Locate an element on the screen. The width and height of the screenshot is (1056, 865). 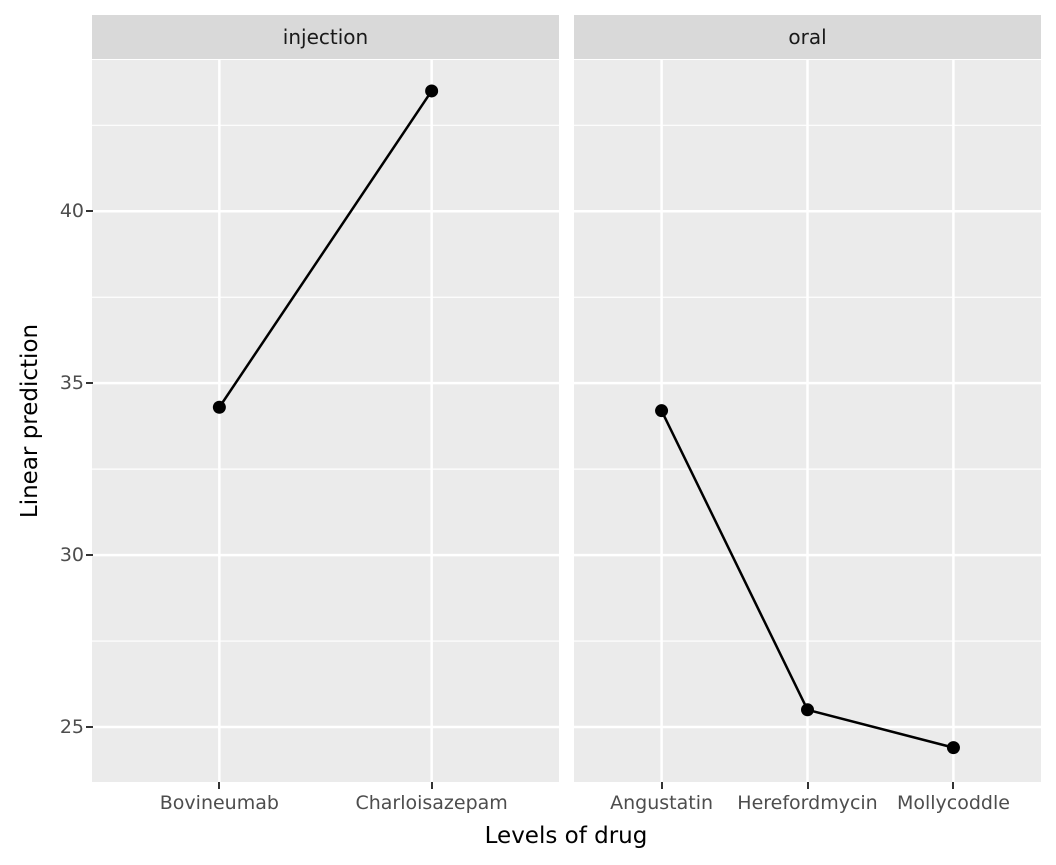
facet-strip: oral is located at coordinates (807, 37).